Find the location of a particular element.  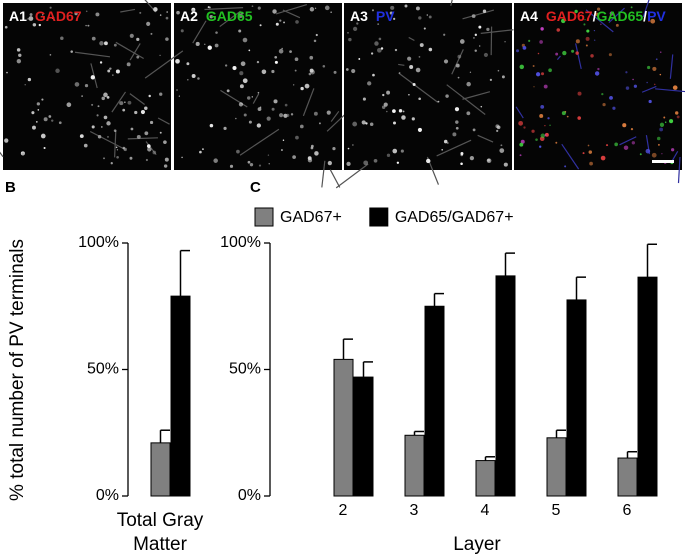

panel-label: A1 GAD67 is located at coordinates (45, 16).